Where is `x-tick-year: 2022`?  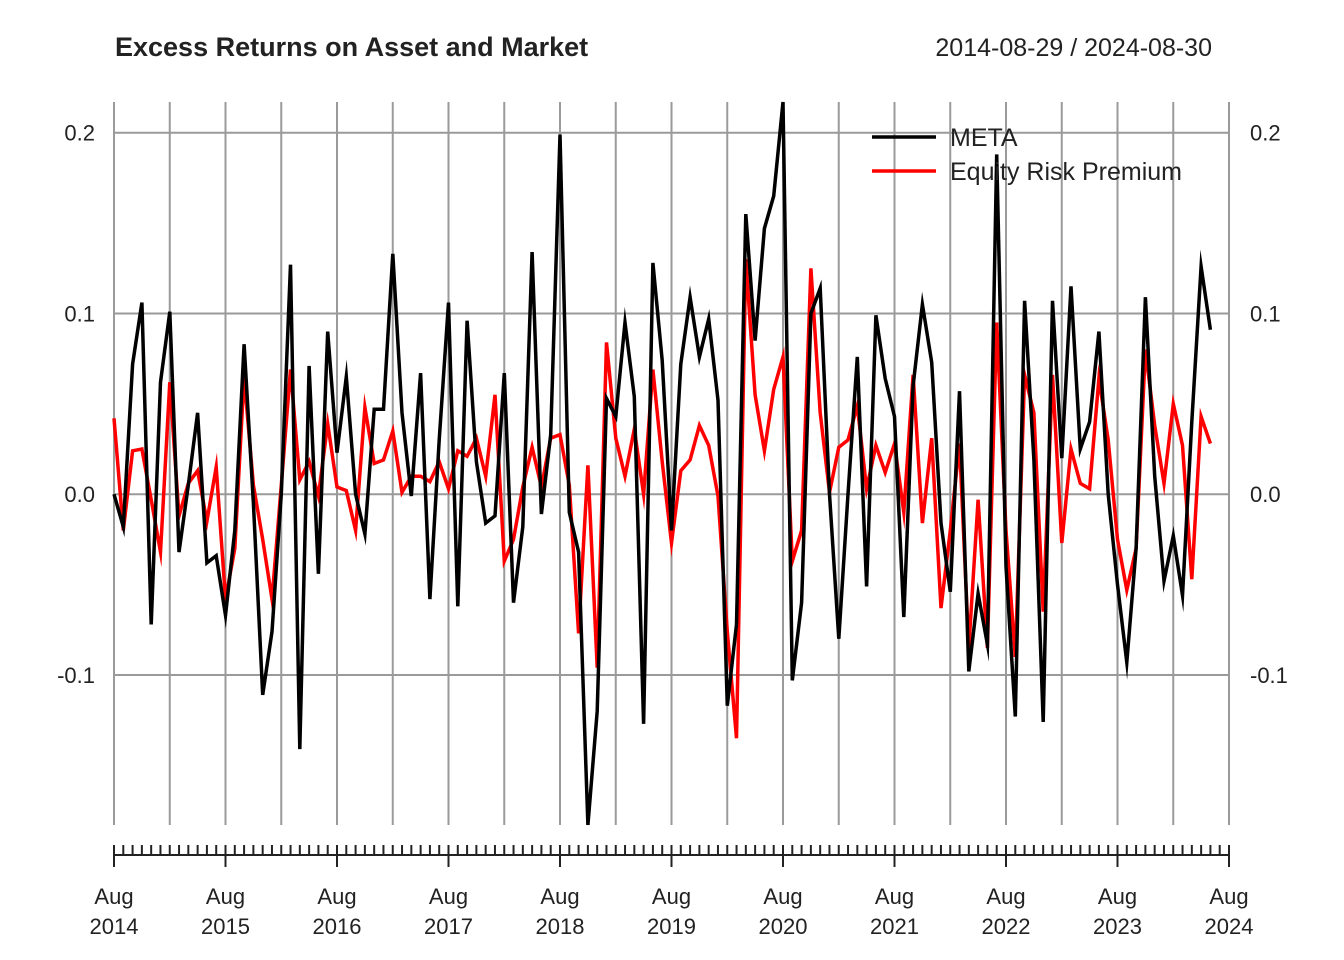
x-tick-year: 2022 is located at coordinates (1006, 926).